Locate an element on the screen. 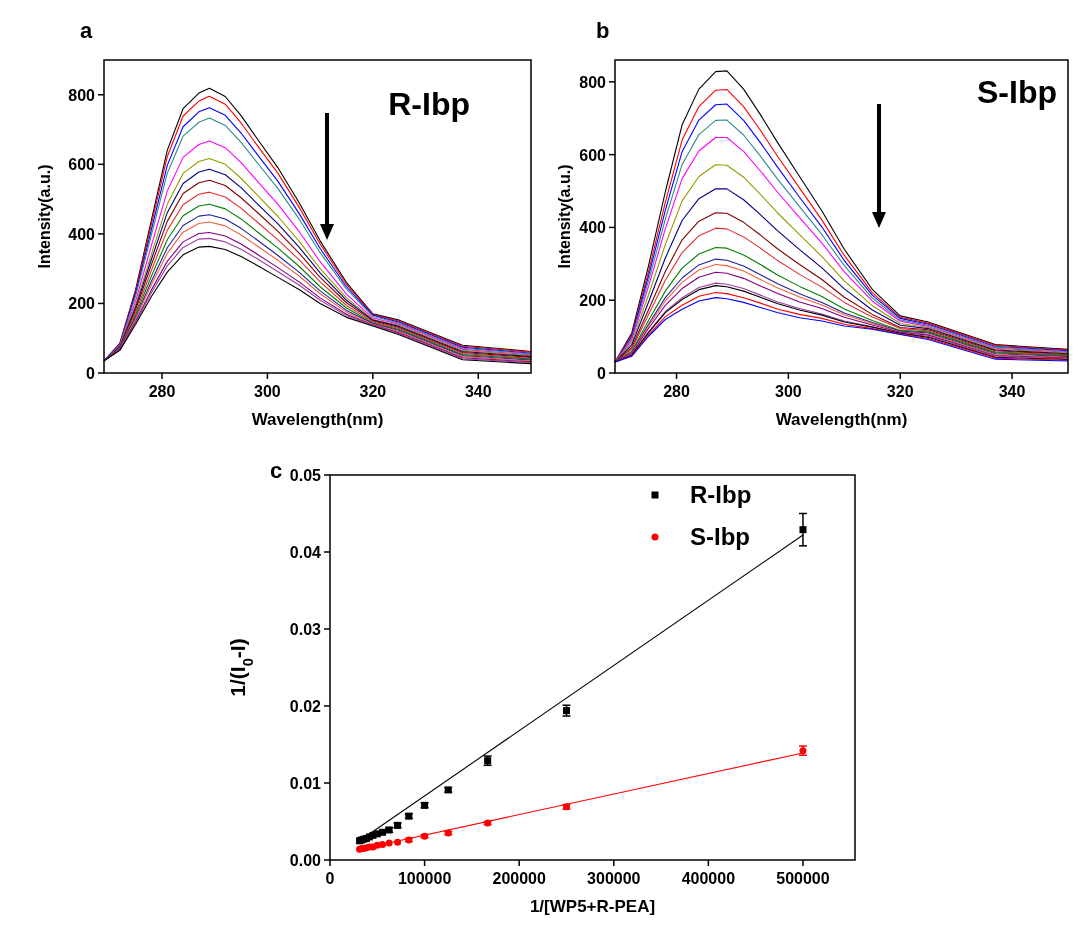  x-tick-label: 400000 is located at coordinates (708, 878).